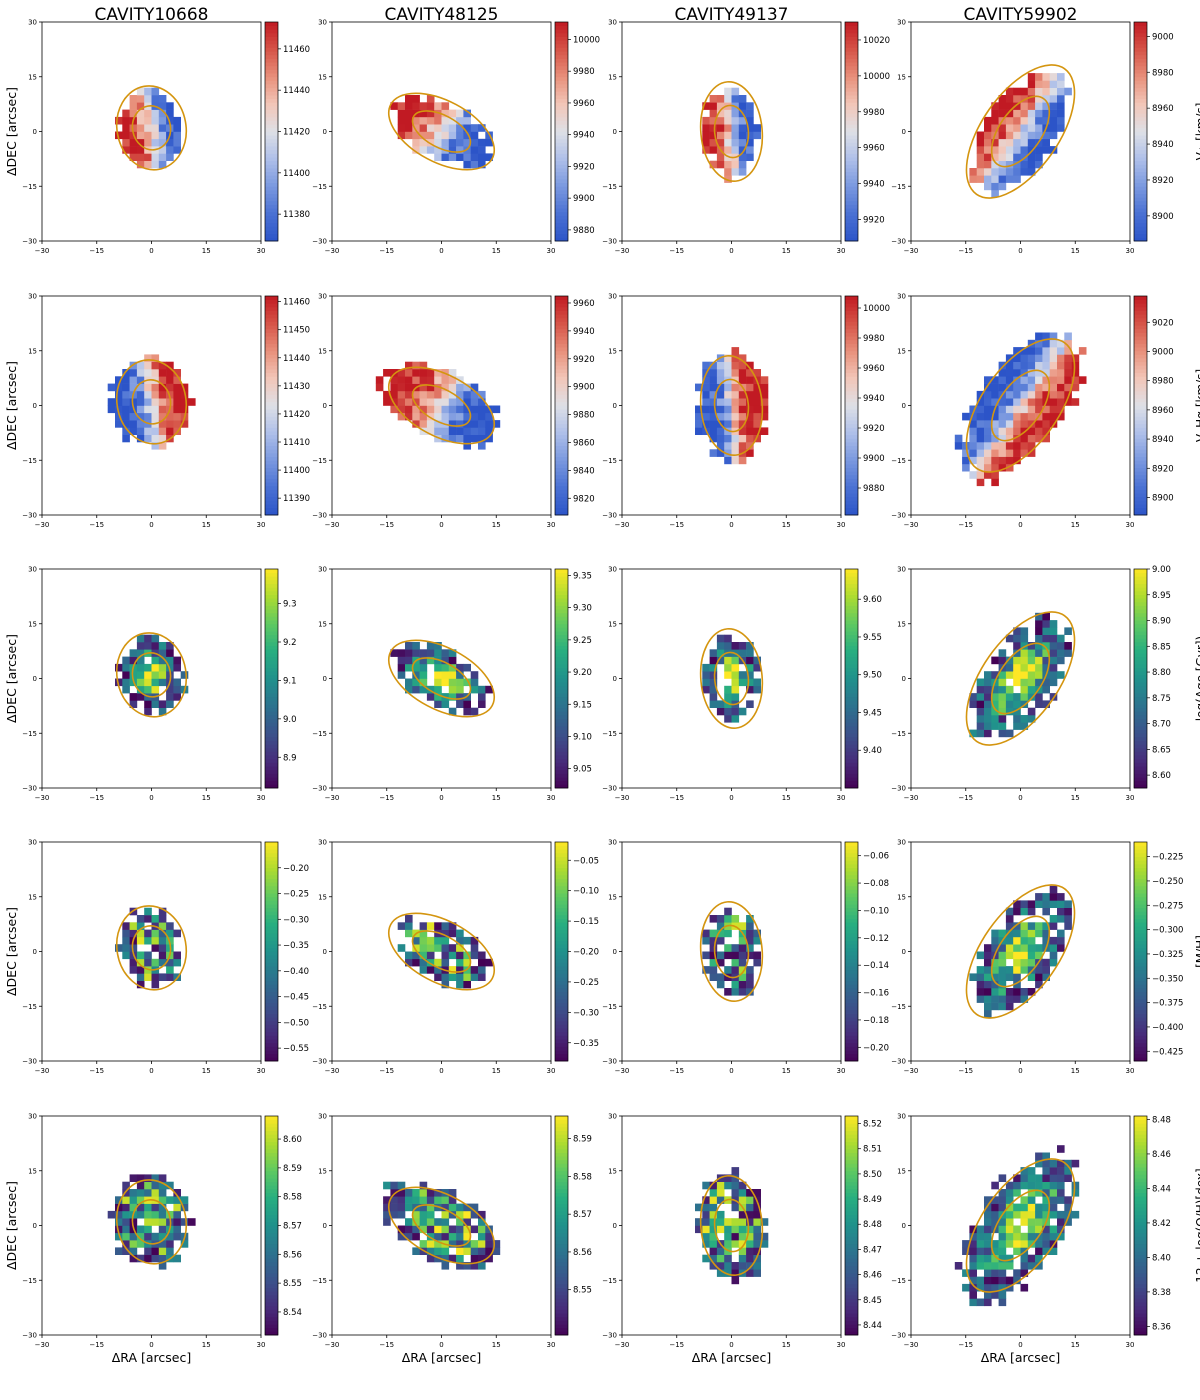 Image resolution: width=1200 pixels, height=1400 pixels. What do you see at coordinates (1020, 405) in the screenshot?
I see `isophote-contour` at bounding box center [1020, 405].